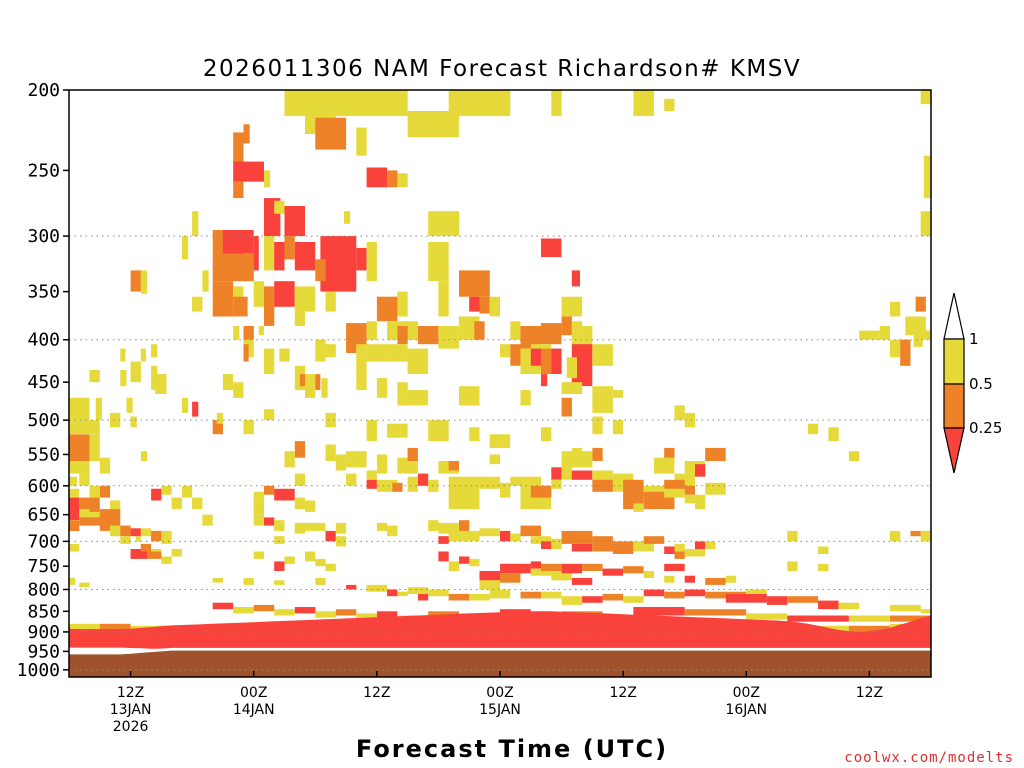 This screenshot has width=1024, height=768. What do you see at coordinates (929, 758) in the screenshot?
I see `credit-link: coolwx.com/modelts` at bounding box center [929, 758].